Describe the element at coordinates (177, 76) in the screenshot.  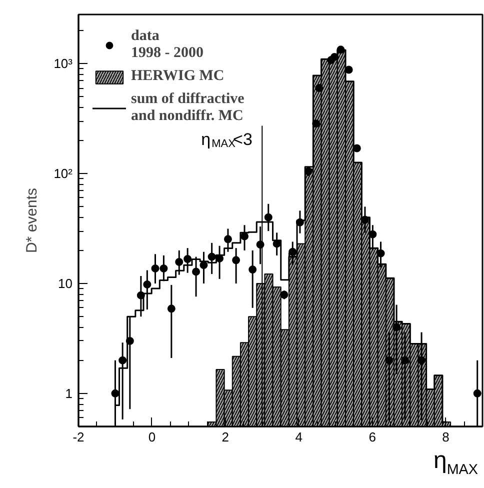
I see `legend-label: HERWIG MC` at that location.